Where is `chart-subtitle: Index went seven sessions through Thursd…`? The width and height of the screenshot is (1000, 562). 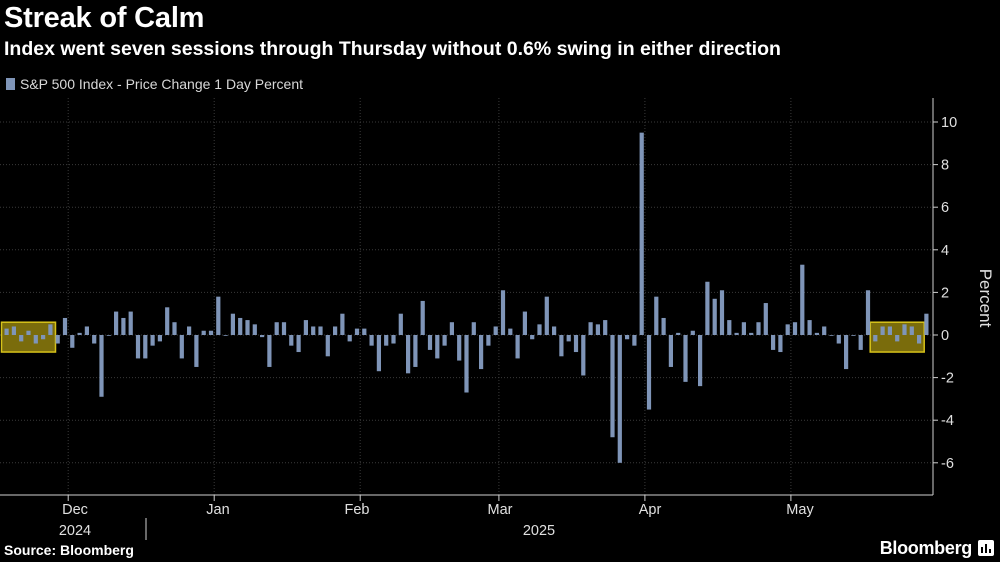 chart-subtitle: Index went seven sessions through Thursd… is located at coordinates (392, 49).